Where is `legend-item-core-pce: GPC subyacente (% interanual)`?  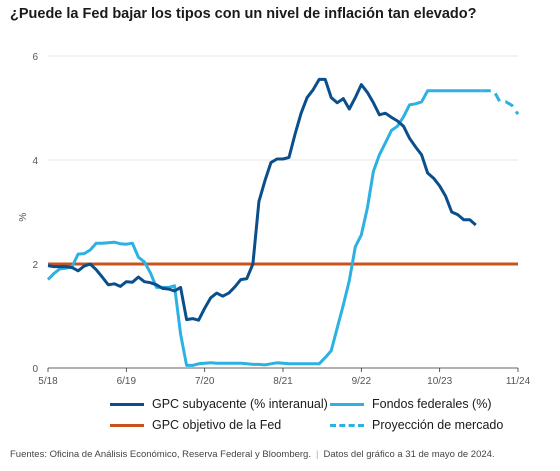
legend-item-core-pce: GPC subyacente (% interanual) is located at coordinates (219, 404).